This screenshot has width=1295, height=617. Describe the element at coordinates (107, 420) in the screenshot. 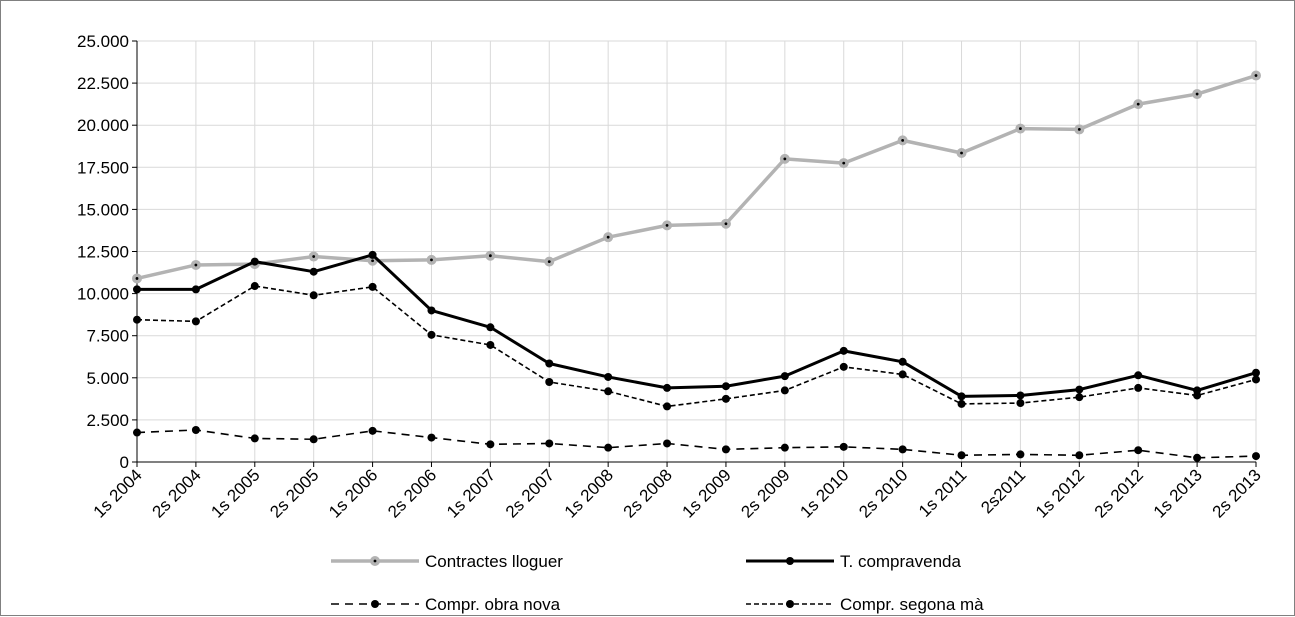

I see `y-tick-label: 2.500` at that location.